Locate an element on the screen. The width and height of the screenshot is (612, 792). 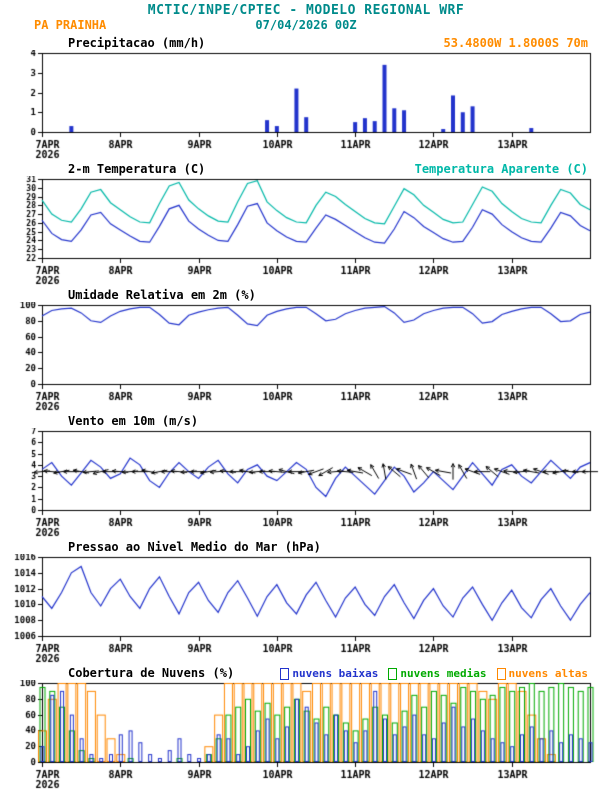
mid-clouds-label: nuvens medias is located at coordinates (443, 673).